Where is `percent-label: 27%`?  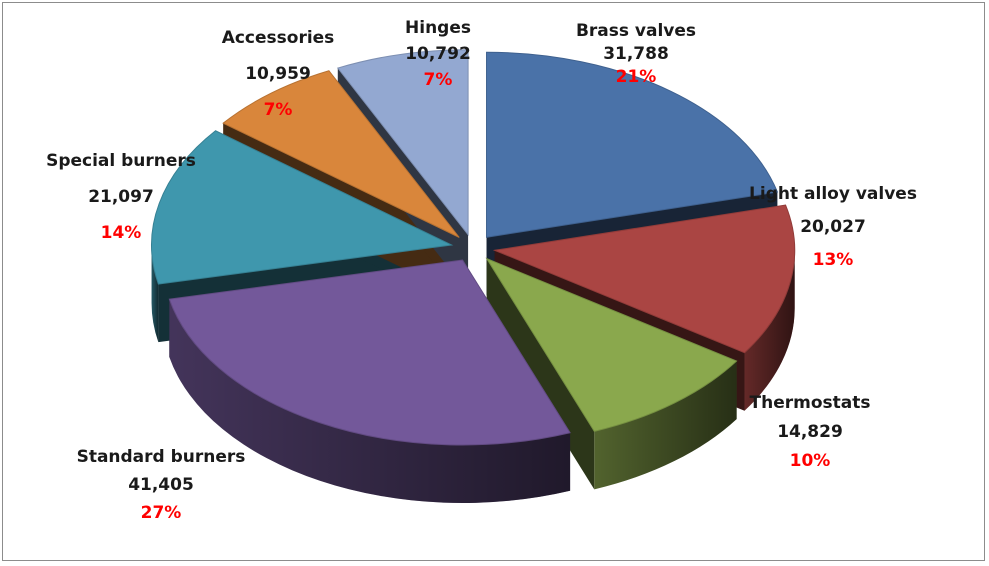
percent-label: 27% is located at coordinates (161, 513).